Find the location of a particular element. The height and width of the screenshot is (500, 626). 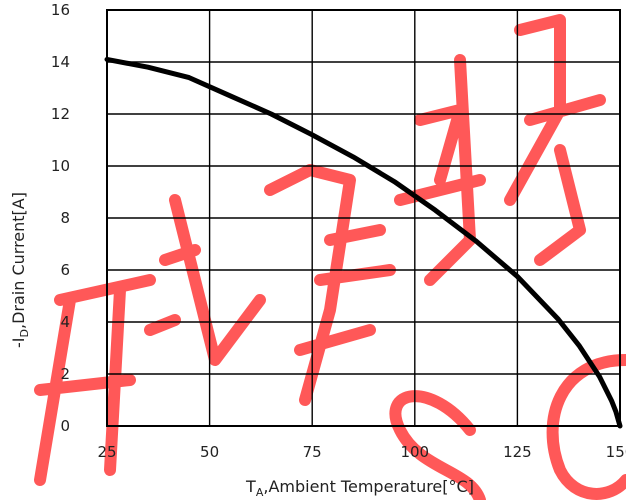

x-tick-label: 75 is located at coordinates (312, 452).